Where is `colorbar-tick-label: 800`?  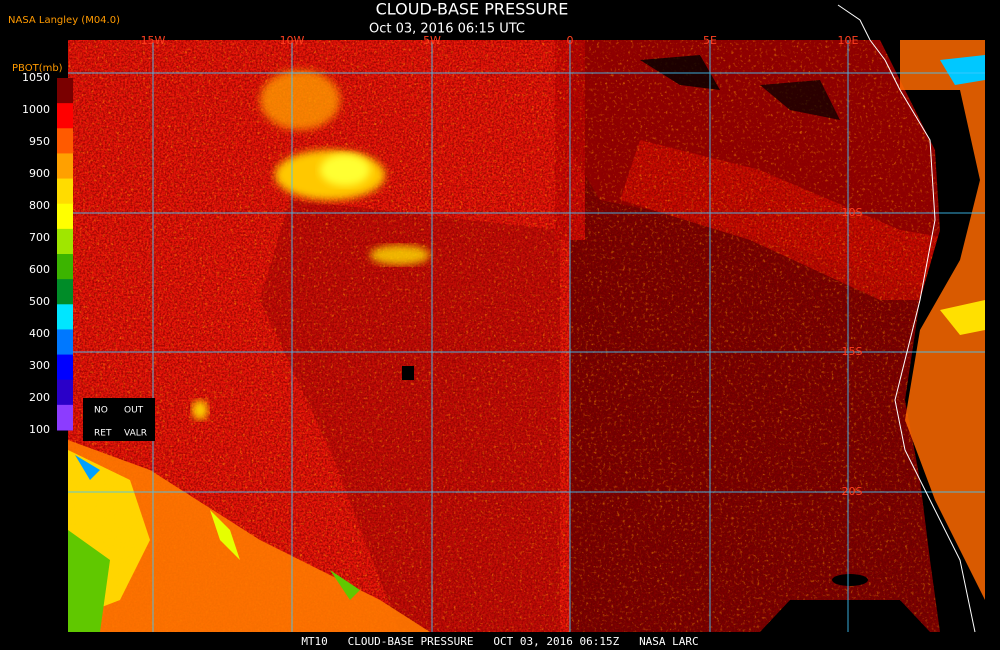
colorbar-tick-label: 800 is located at coordinates (39, 205).